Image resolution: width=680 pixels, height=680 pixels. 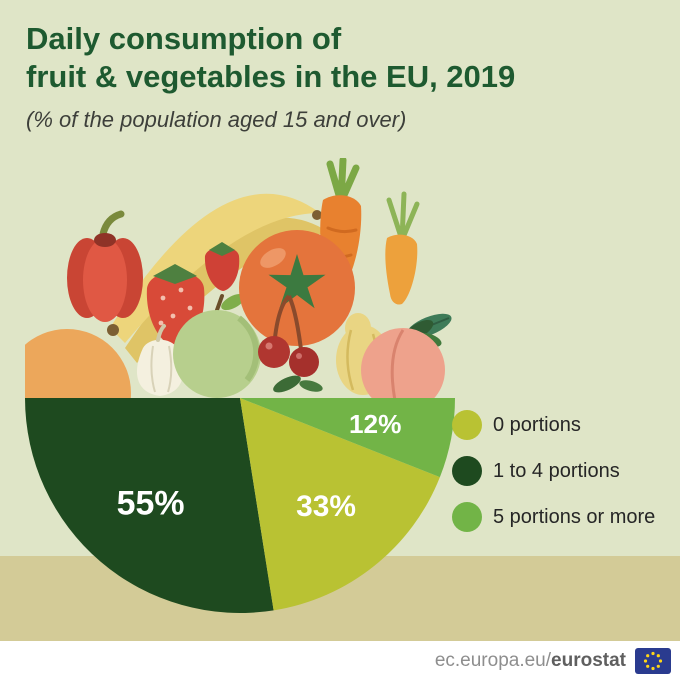 I want to click on pie-slice-5-portions-or-more, so click(x=347, y=438).